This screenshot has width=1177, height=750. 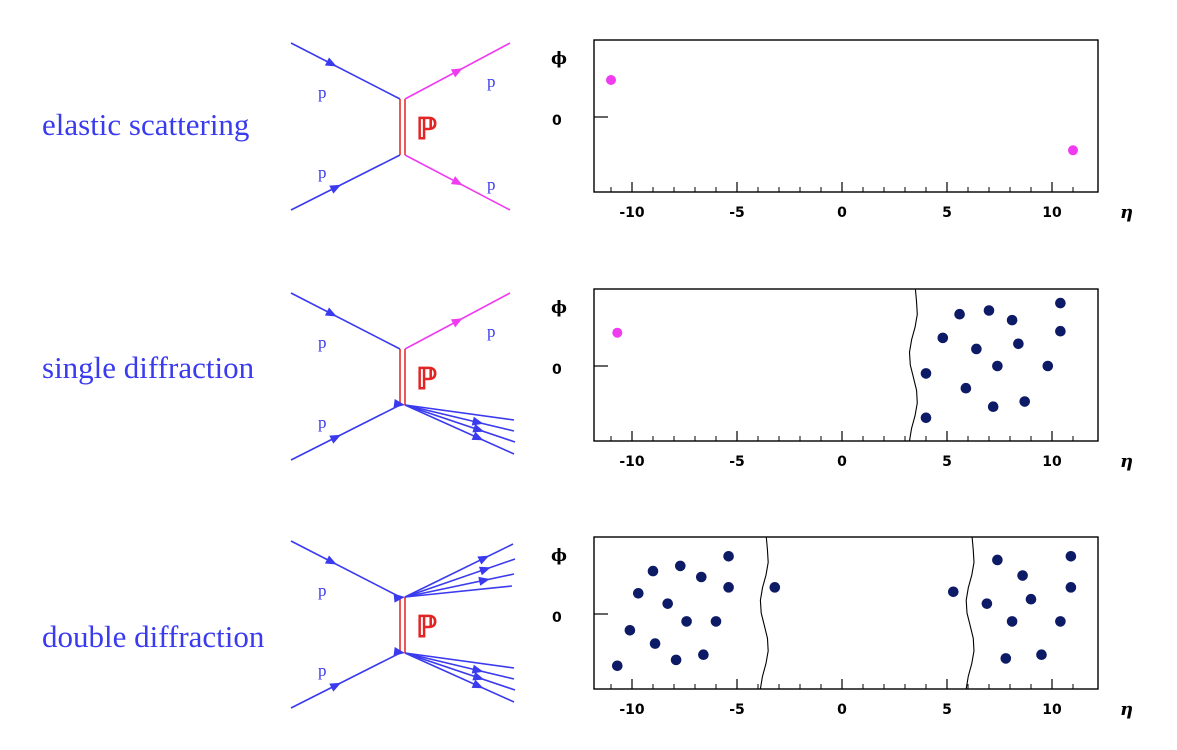 What do you see at coordinates (153, 636) in the screenshot?
I see `process-label: double diffraction` at bounding box center [153, 636].